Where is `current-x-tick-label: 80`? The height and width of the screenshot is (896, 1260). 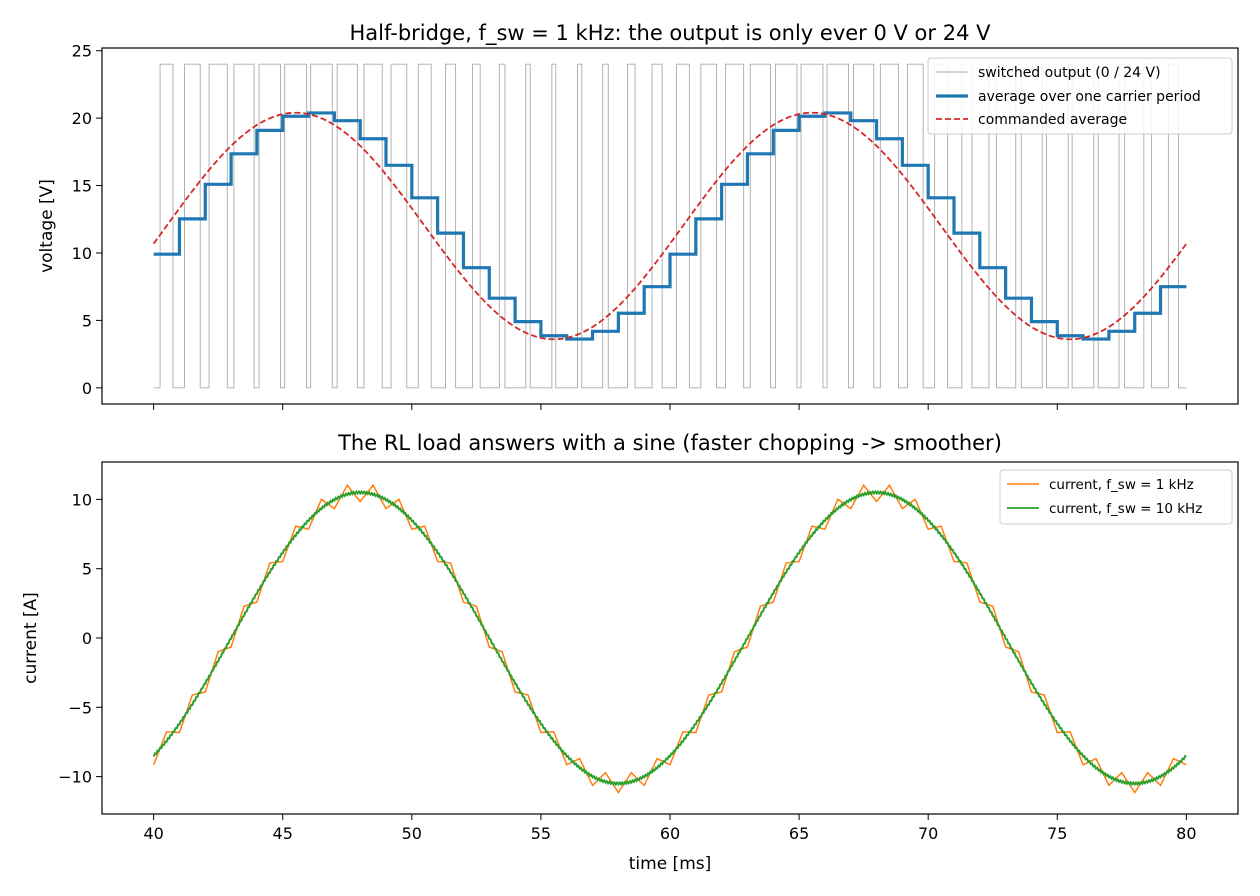 current-x-tick-label: 80 is located at coordinates (1186, 833).